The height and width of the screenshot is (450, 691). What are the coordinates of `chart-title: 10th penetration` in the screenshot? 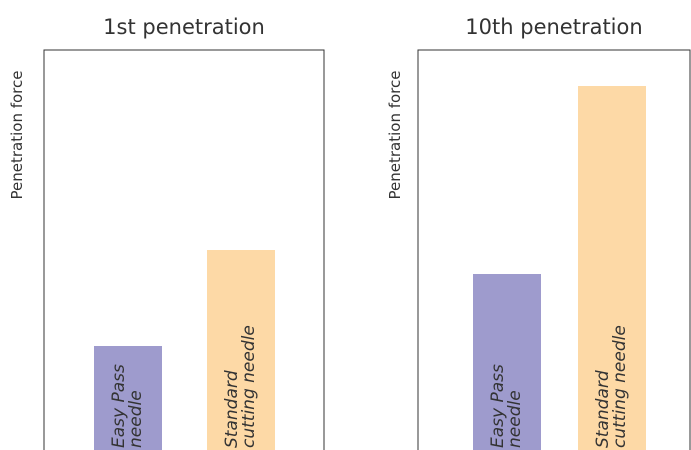 It's located at (553, 27).